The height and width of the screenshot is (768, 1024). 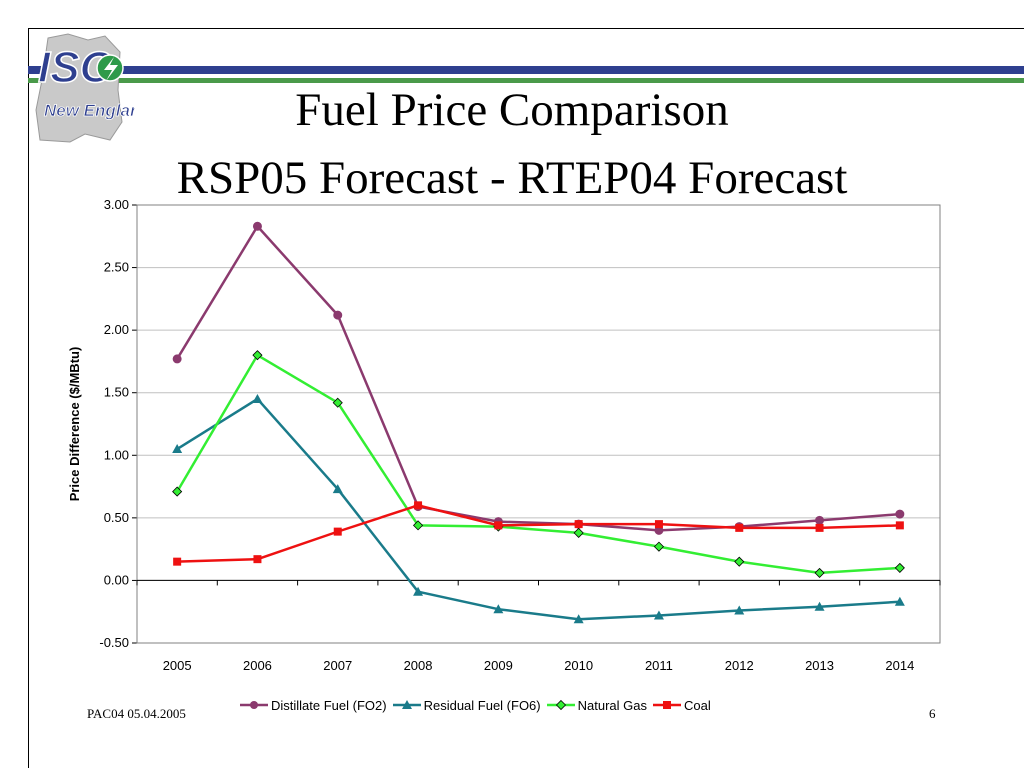 I want to click on slide-frame-left, so click(x=28, y=398).